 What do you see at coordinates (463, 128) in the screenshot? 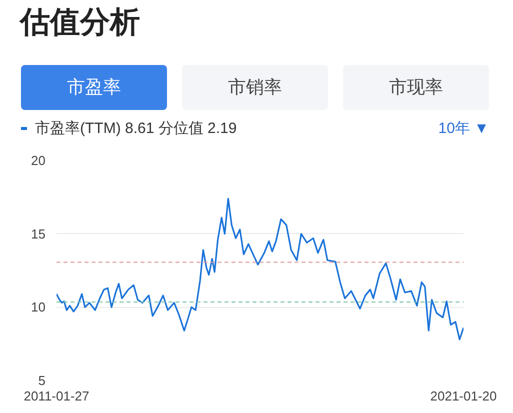
I see `text: 10年 ▼` at bounding box center [463, 128].